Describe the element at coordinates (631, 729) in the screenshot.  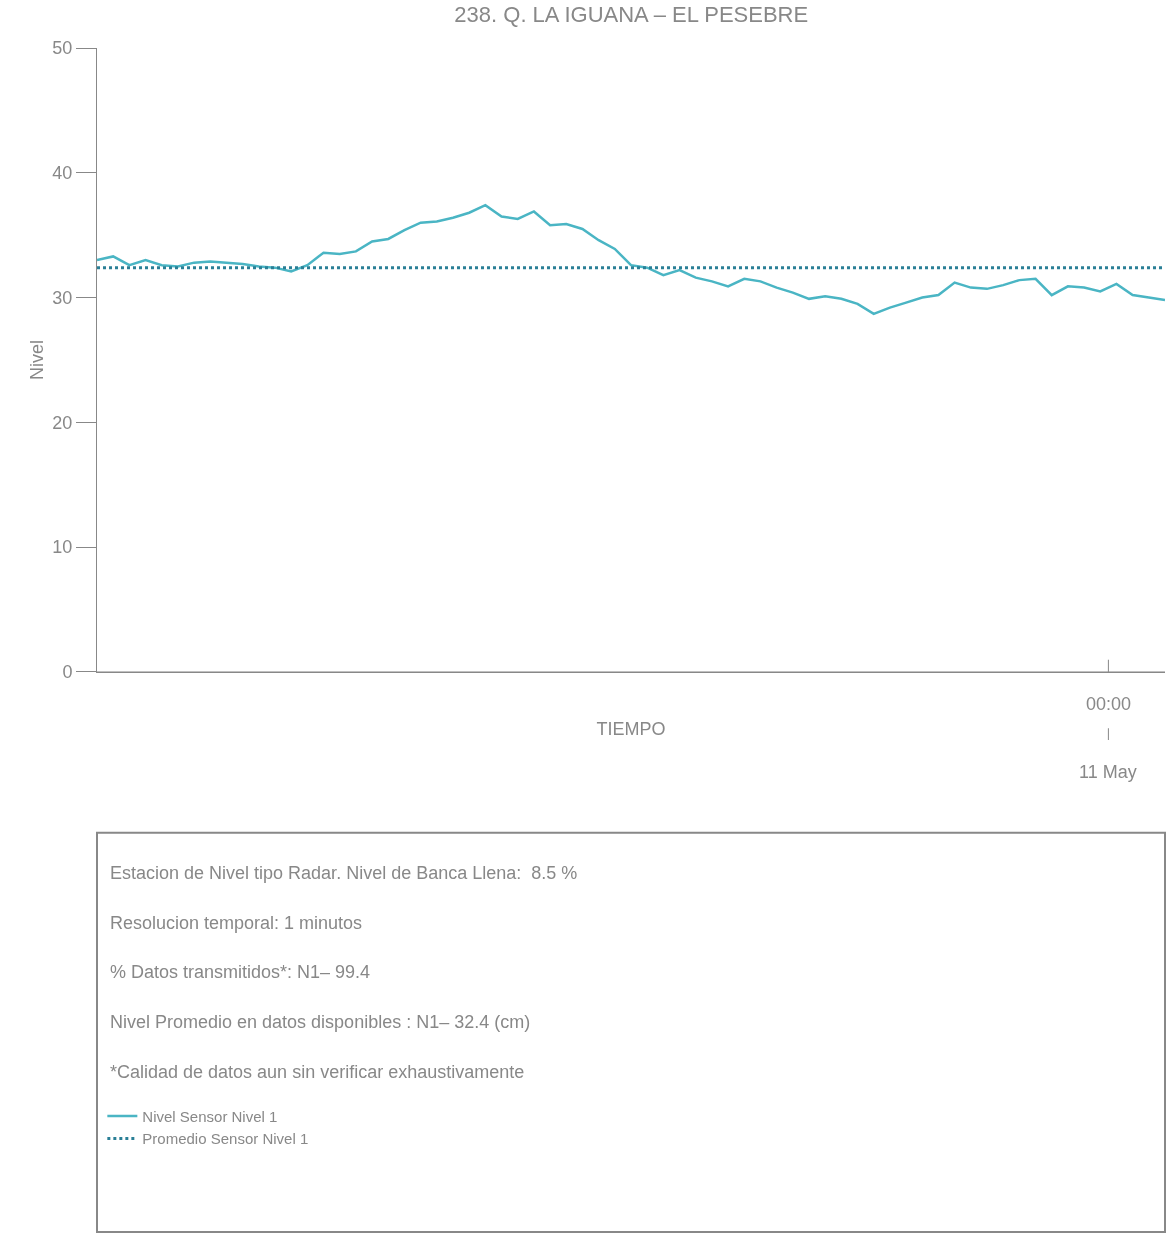
I see `x-axis-title: TIEMPO` at that location.